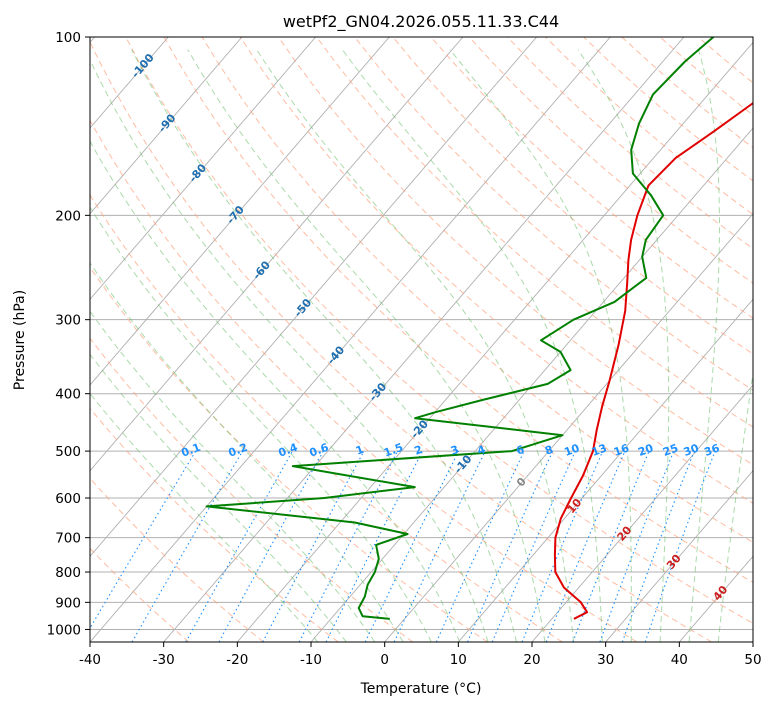  I want to click on x-tick-label: 40, so click(679, 660).